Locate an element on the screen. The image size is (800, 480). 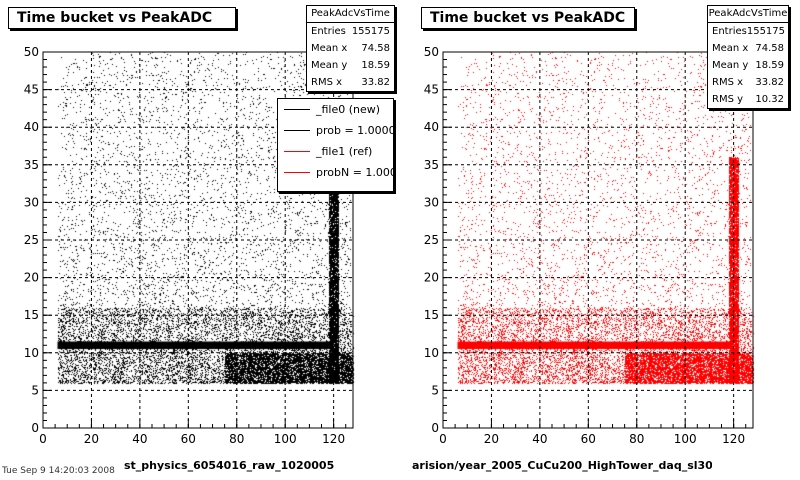
right-stats-row-rms-y: RMS y 10.32 is located at coordinates (748, 99).